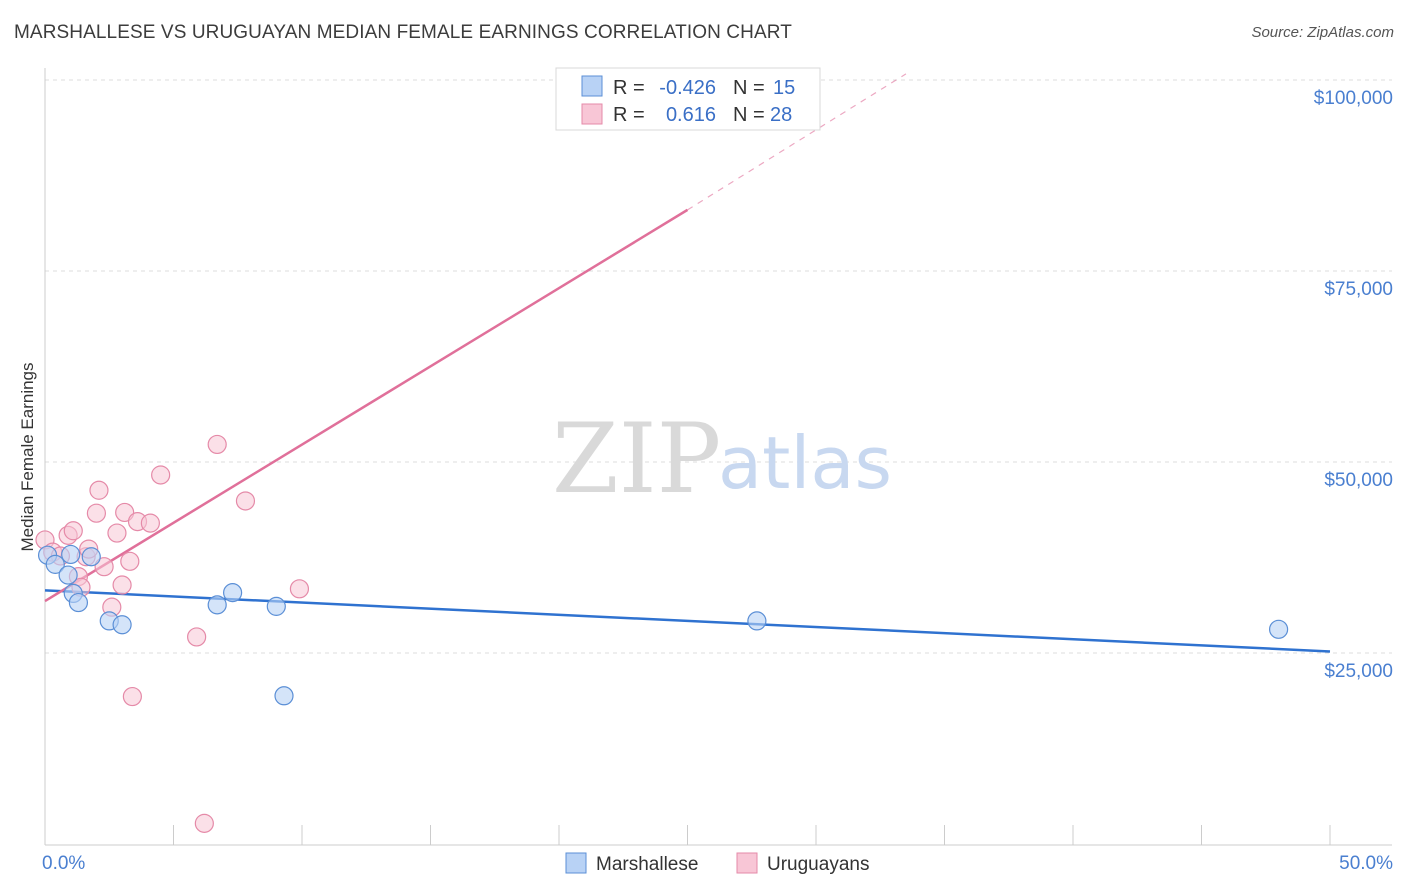  What do you see at coordinates (687, 621) in the screenshot?
I see `trend-line-marshallese` at bounding box center [687, 621].